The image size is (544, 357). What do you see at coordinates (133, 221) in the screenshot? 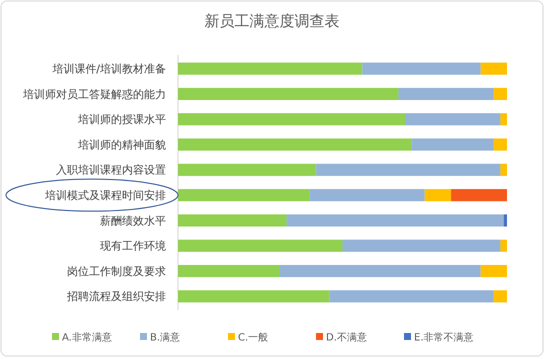
I see `y-tick-label: 薪酬绩效水平` at bounding box center [133, 221].